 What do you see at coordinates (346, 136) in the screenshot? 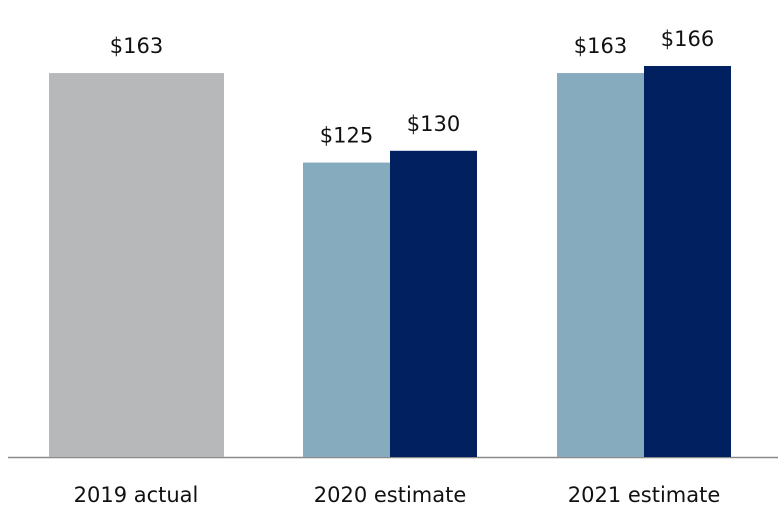
I see `bar-value-label: $125` at bounding box center [346, 136].